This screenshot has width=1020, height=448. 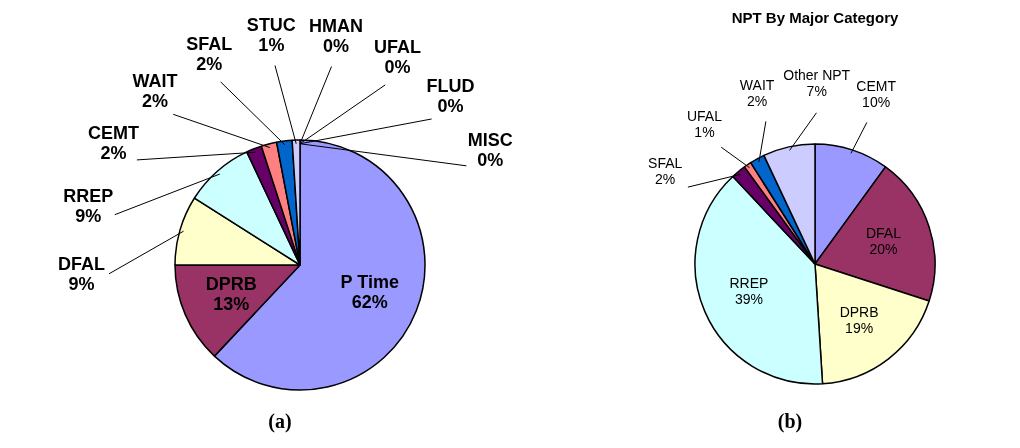 What do you see at coordinates (490, 140) in the screenshot?
I see `category-label: MISC` at bounding box center [490, 140].